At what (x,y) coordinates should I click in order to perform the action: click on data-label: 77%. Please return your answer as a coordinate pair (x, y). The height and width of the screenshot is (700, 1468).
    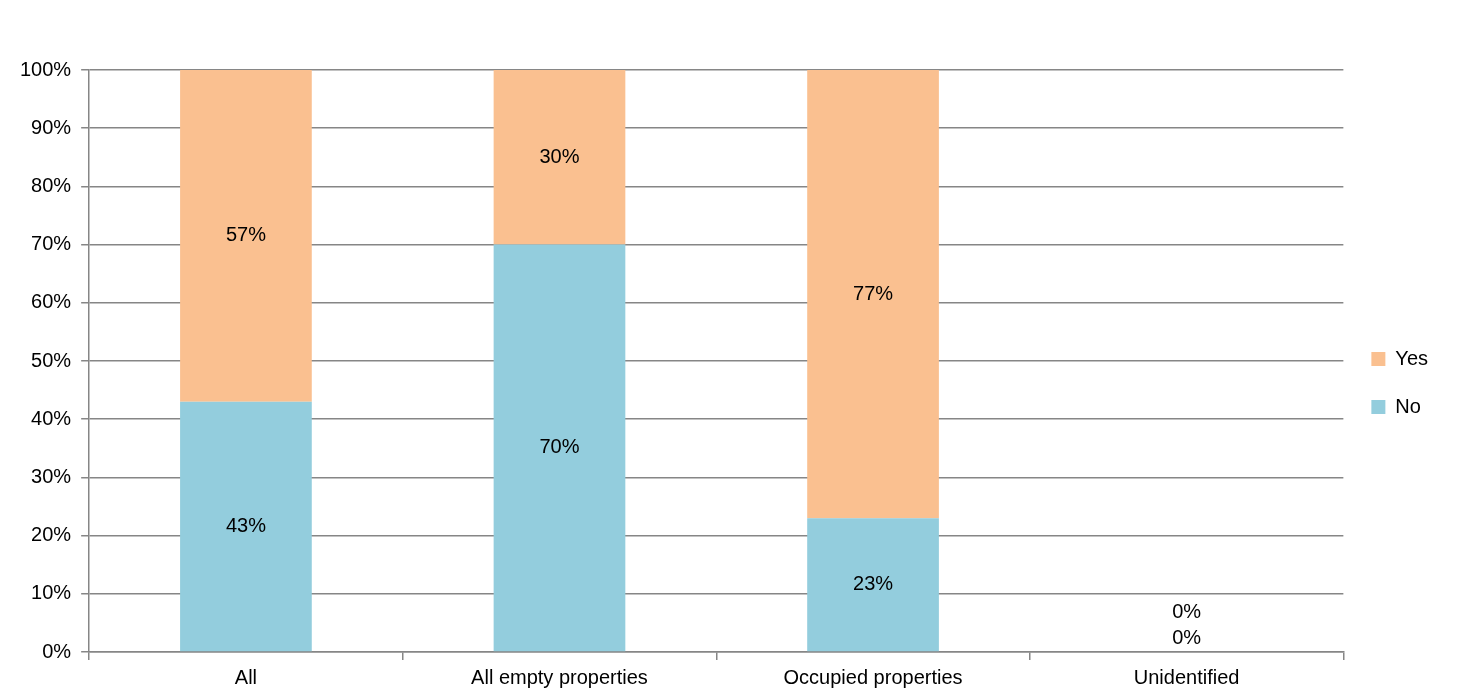
    Looking at the image, I should click on (873, 292).